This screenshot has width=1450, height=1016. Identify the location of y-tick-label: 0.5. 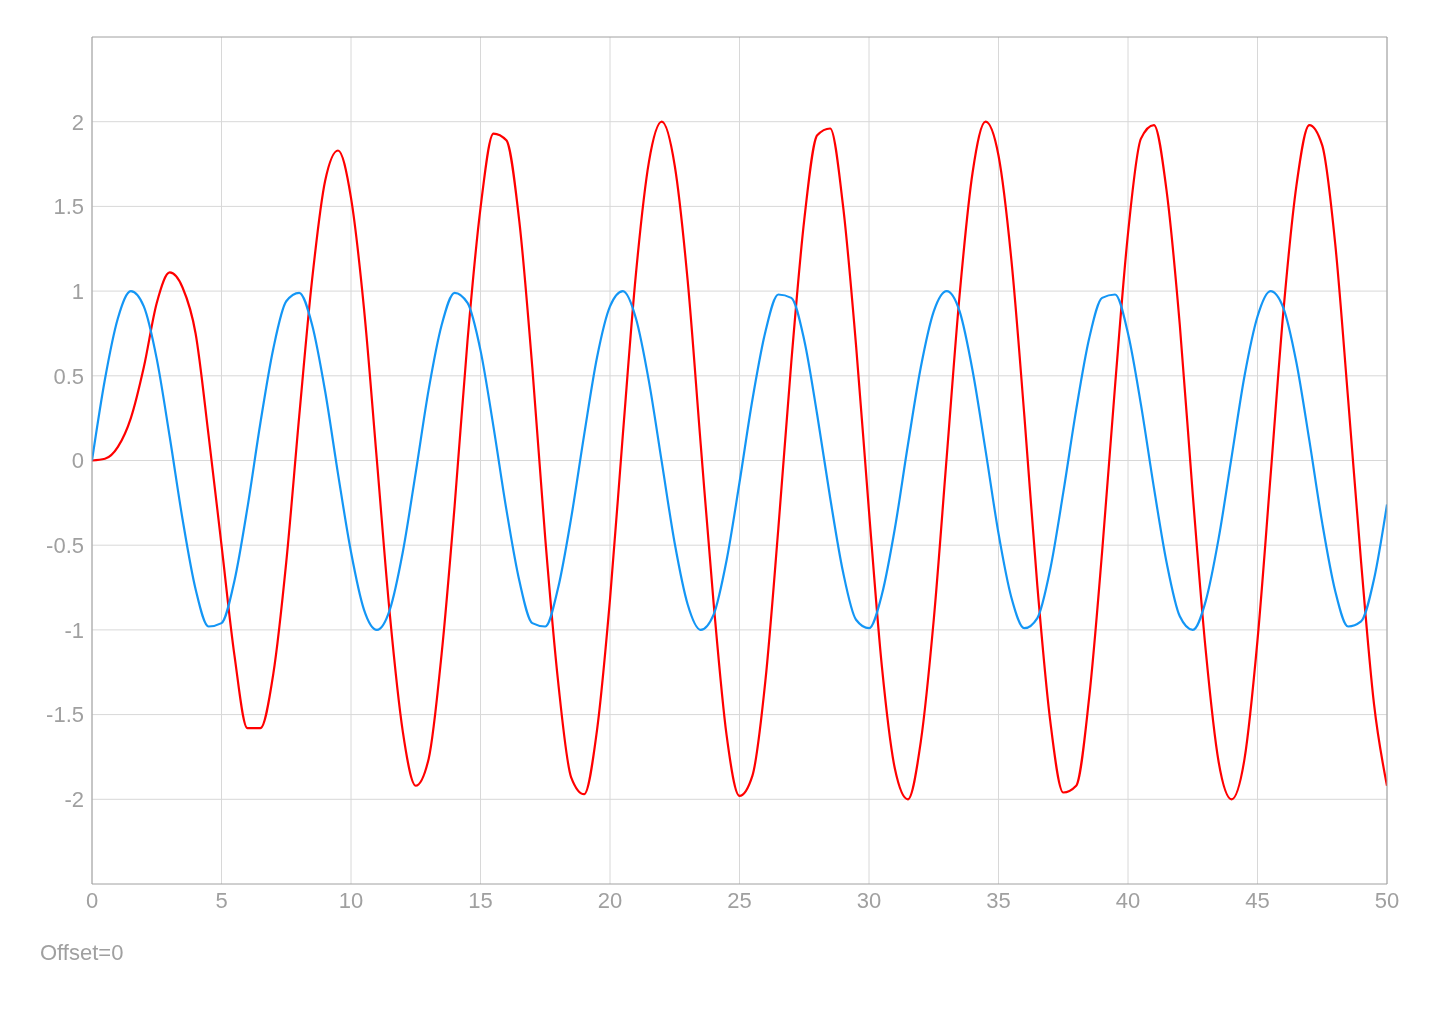
(68, 376).